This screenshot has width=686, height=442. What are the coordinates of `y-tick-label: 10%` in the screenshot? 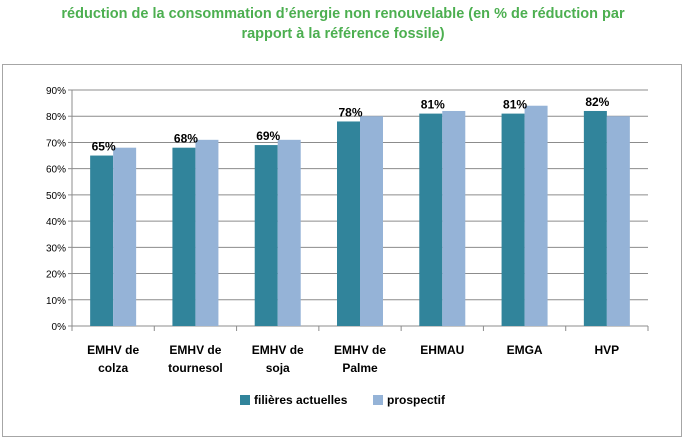 It's located at (56, 301).